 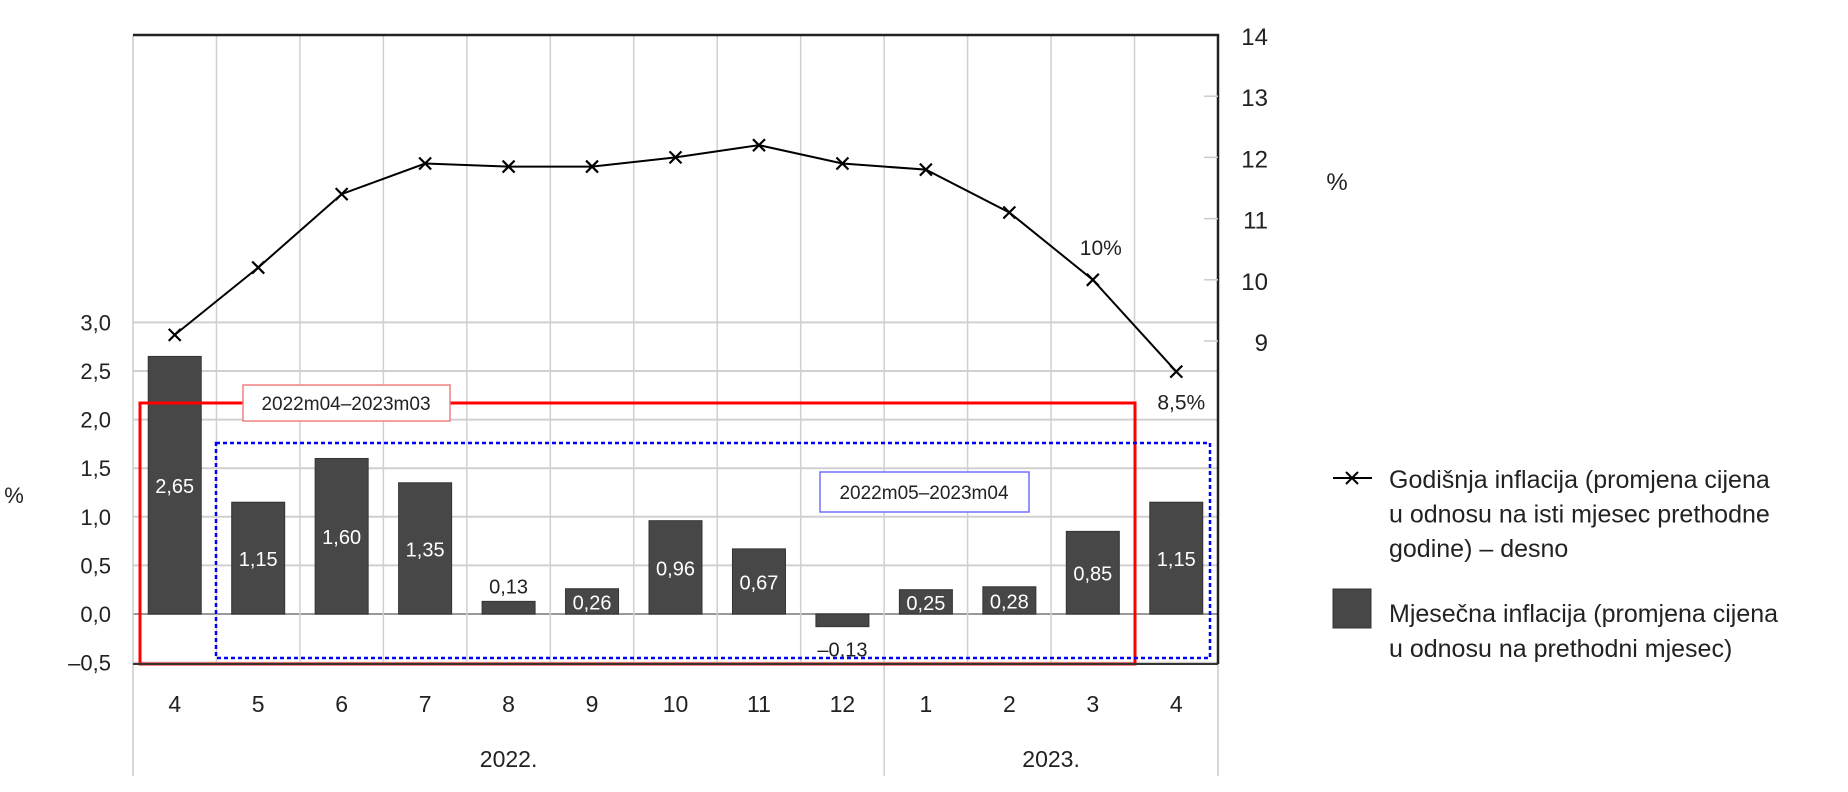 I want to click on year-label: 2022., so click(x=509, y=759).